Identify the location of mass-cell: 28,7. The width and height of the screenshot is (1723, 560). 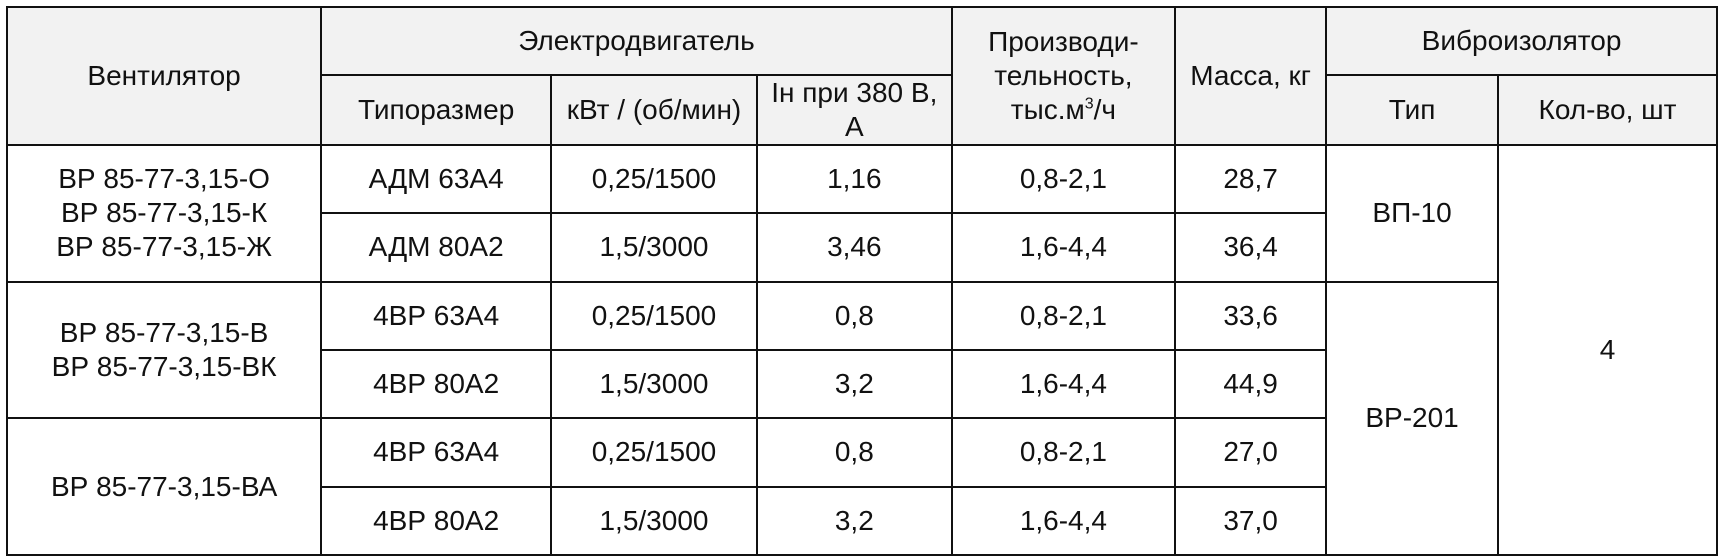
(1251, 179).